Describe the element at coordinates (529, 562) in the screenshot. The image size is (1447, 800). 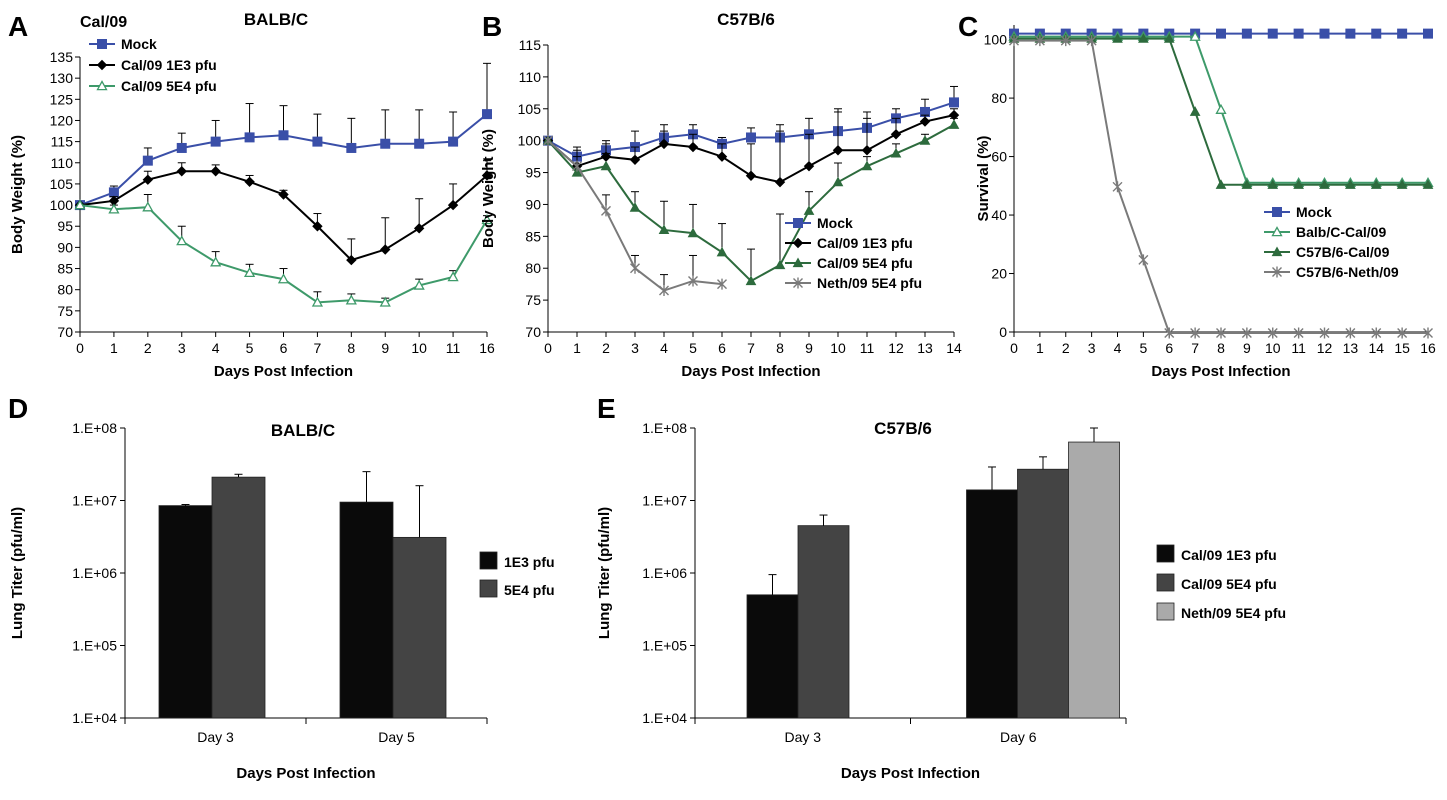
I see `legend-label: 1E3 pfu` at that location.